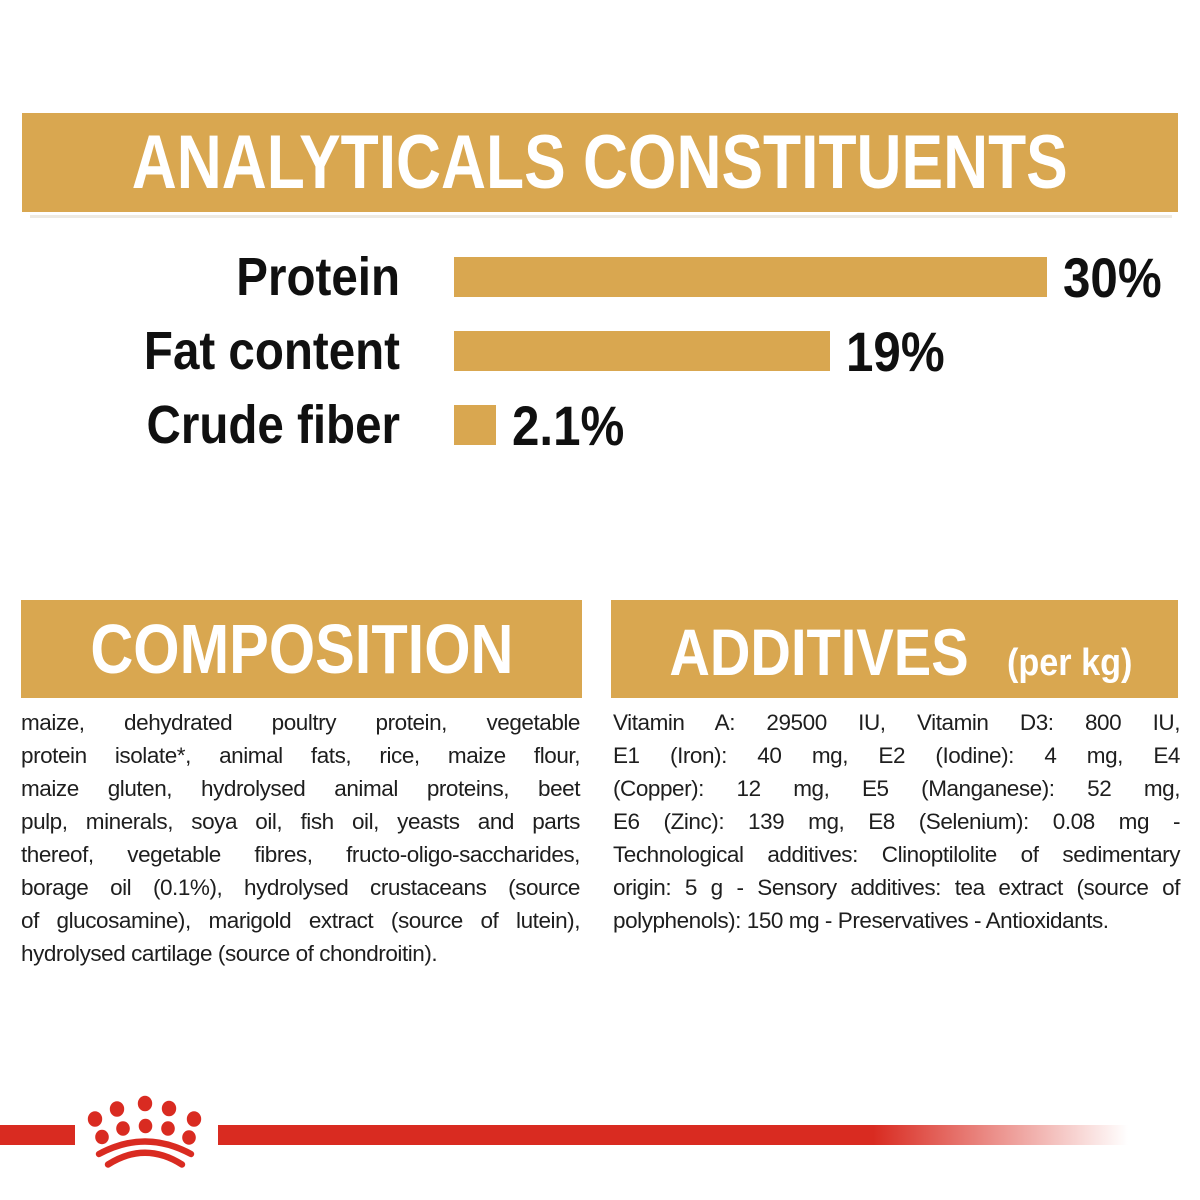  I want to click on chart-value-label: 2.1%, so click(568, 425).